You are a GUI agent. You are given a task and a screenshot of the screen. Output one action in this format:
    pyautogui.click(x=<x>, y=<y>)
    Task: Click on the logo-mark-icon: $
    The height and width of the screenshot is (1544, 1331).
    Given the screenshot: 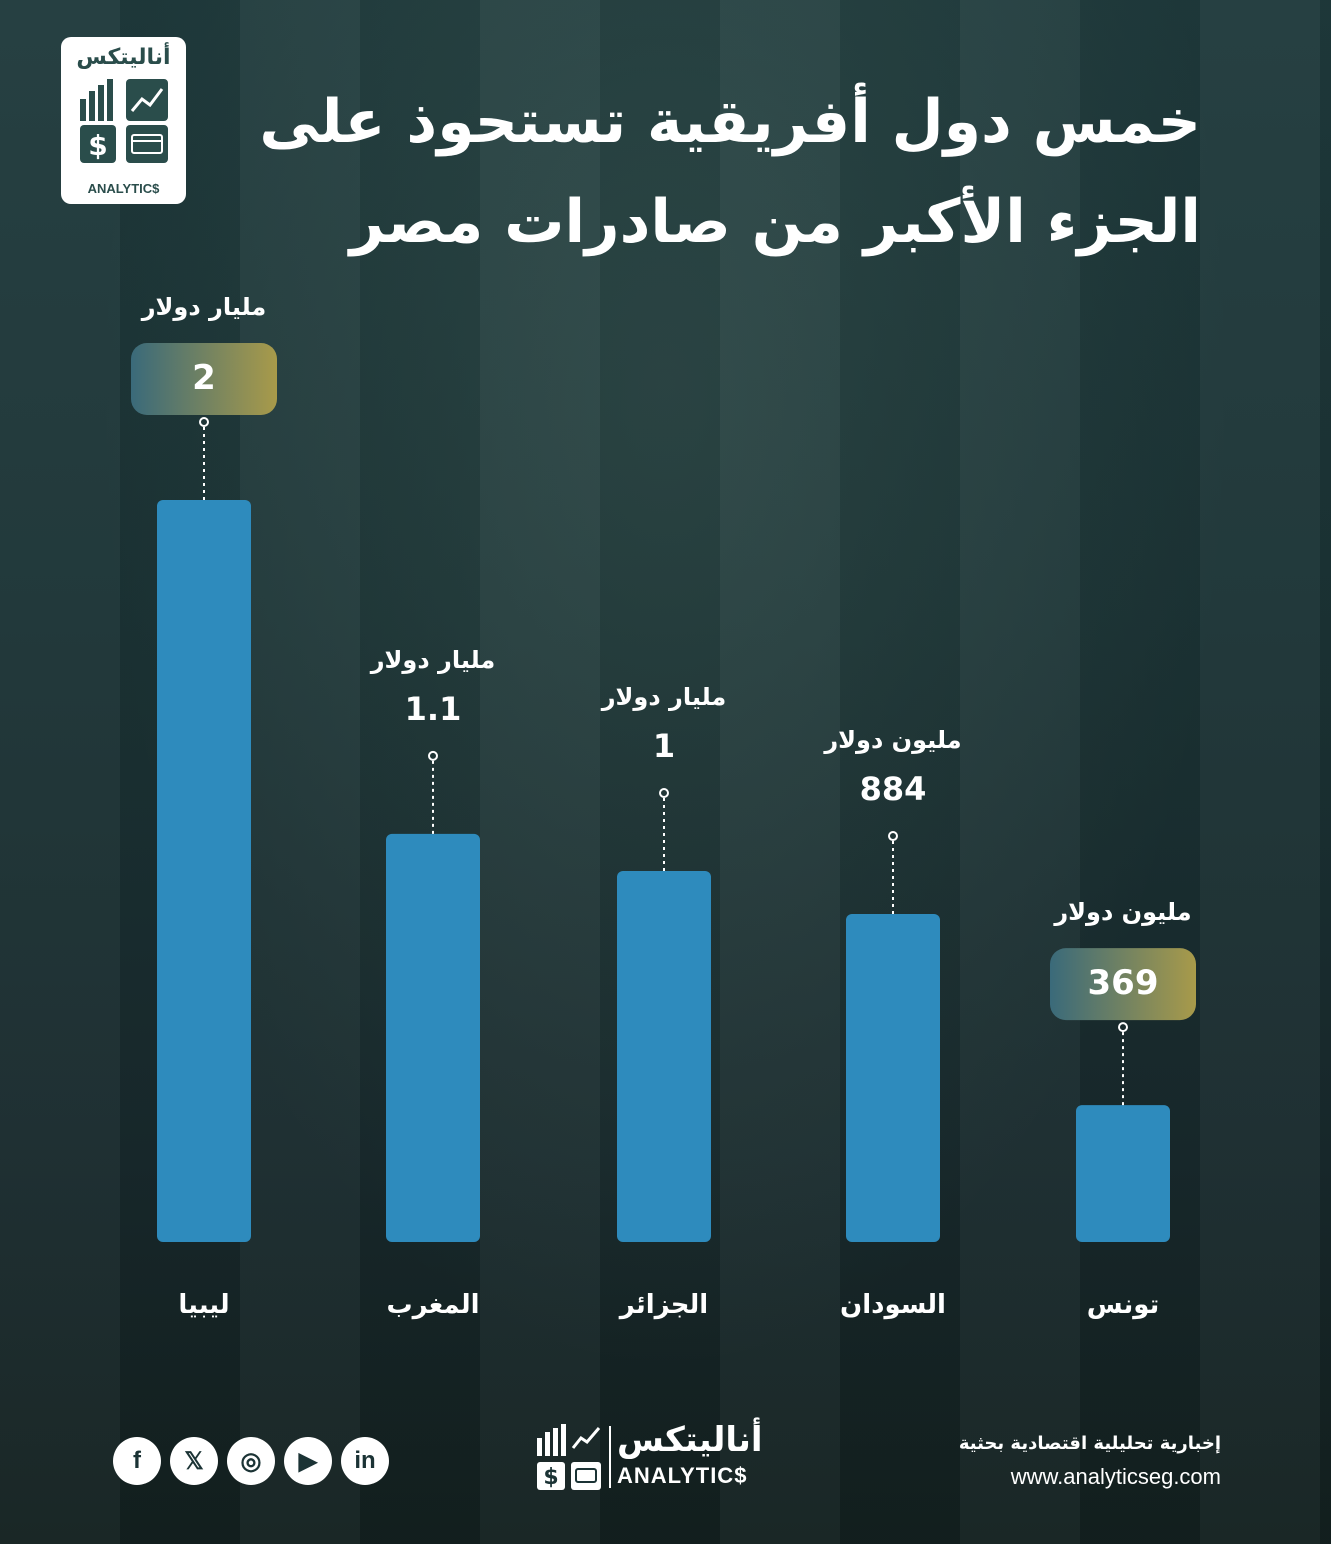 What is the action you would take?
    pyautogui.click(x=124, y=121)
    